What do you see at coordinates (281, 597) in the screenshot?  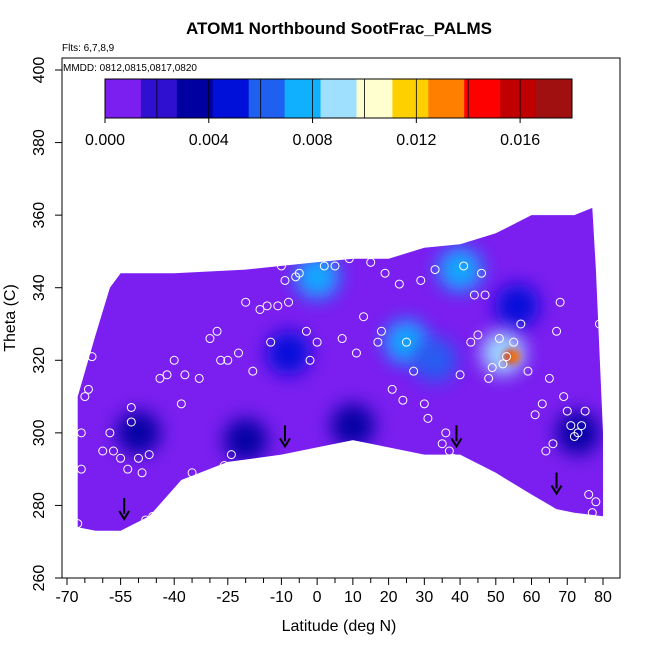 I see `x-tick-label: -10` at bounding box center [281, 597].